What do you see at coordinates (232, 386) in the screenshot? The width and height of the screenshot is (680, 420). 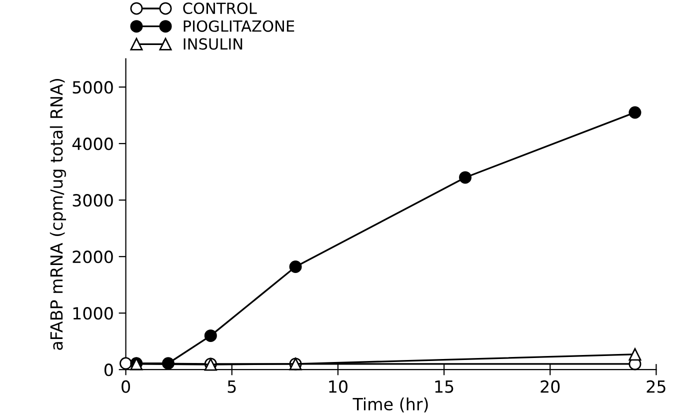 I see `x-tick-label: 5` at bounding box center [232, 386].